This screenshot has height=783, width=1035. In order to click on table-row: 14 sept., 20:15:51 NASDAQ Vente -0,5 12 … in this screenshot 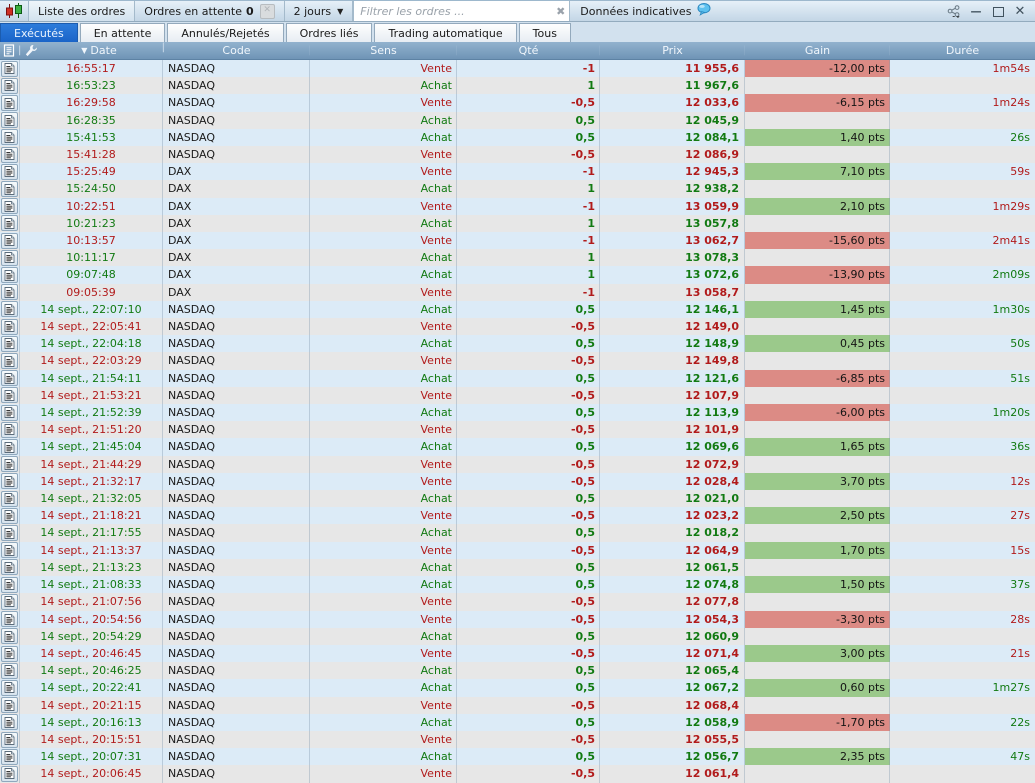, I will do `click(517, 739)`.